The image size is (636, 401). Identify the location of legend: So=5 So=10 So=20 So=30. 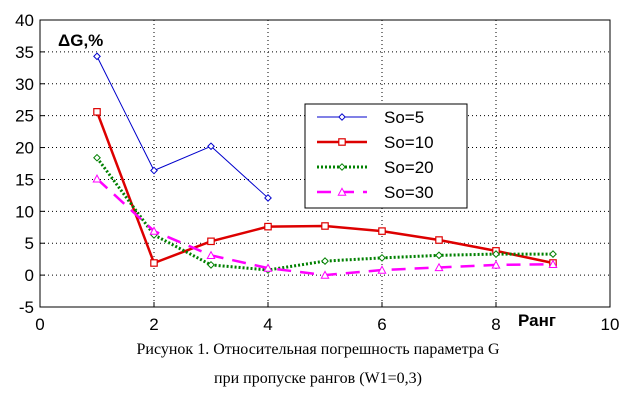
(386, 156).